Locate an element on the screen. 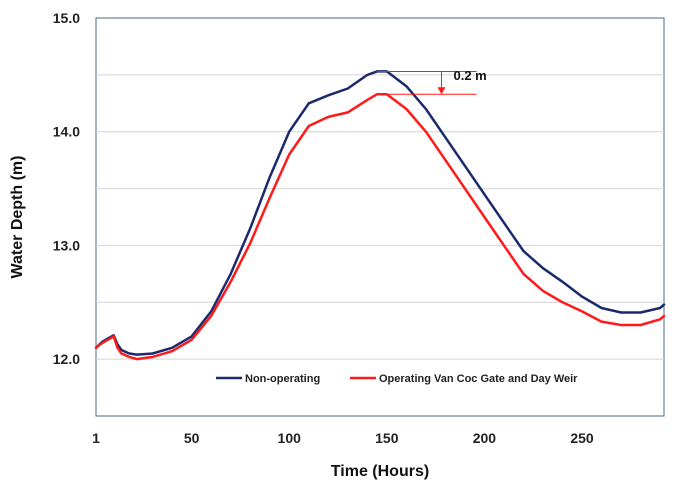 This screenshot has height=486, width=680. x-tick-label: 100 is located at coordinates (290, 438).